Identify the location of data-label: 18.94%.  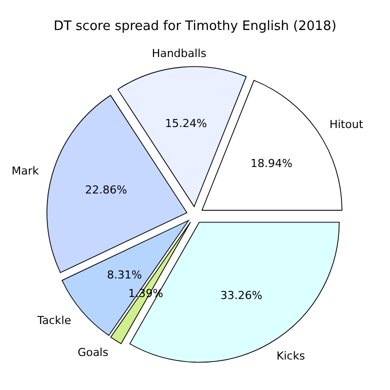
(271, 163).